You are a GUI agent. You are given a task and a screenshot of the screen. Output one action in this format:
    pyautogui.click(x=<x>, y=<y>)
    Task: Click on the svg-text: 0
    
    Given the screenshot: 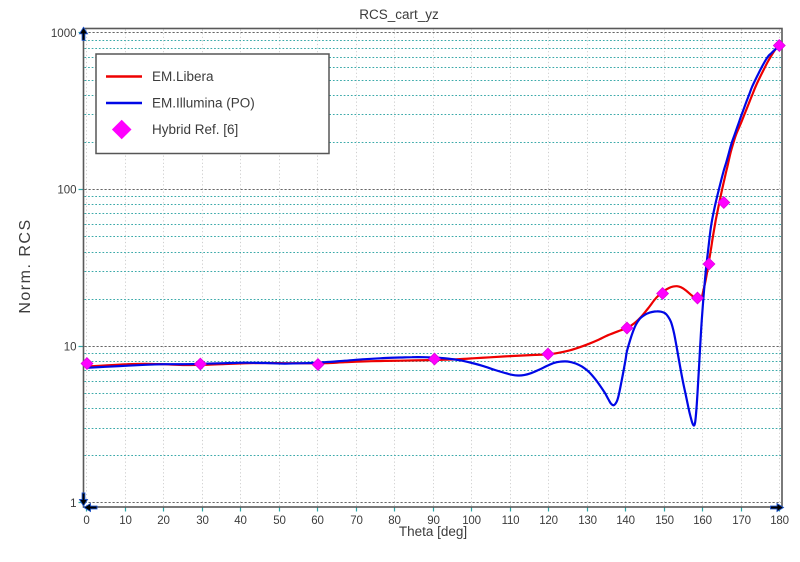 What is the action you would take?
    pyautogui.click(x=86, y=521)
    